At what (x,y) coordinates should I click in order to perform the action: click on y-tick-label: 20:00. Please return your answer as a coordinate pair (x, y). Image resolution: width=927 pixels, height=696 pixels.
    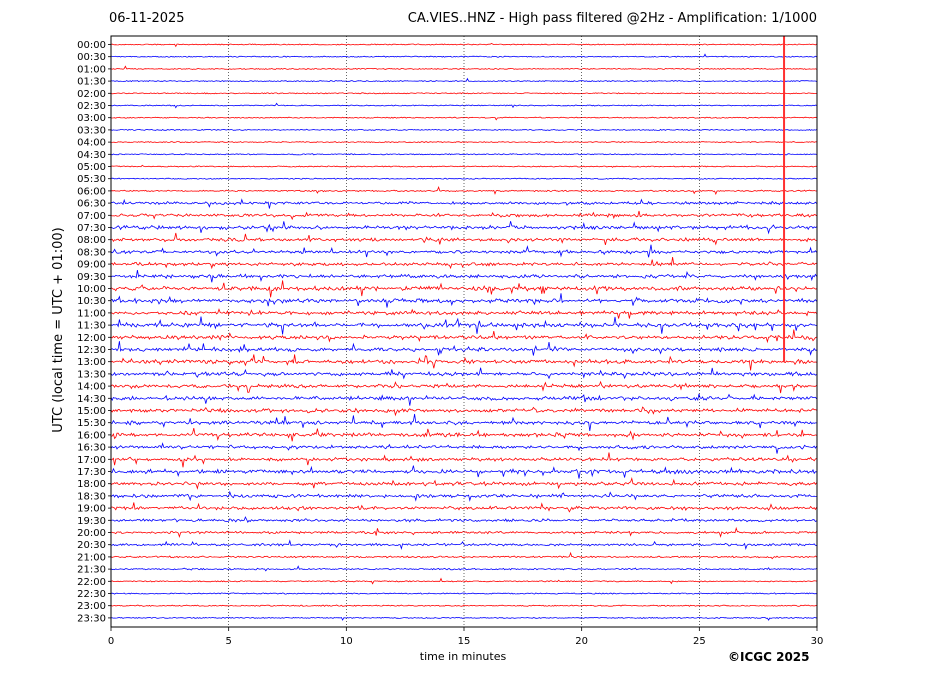
    Looking at the image, I should click on (91, 533).